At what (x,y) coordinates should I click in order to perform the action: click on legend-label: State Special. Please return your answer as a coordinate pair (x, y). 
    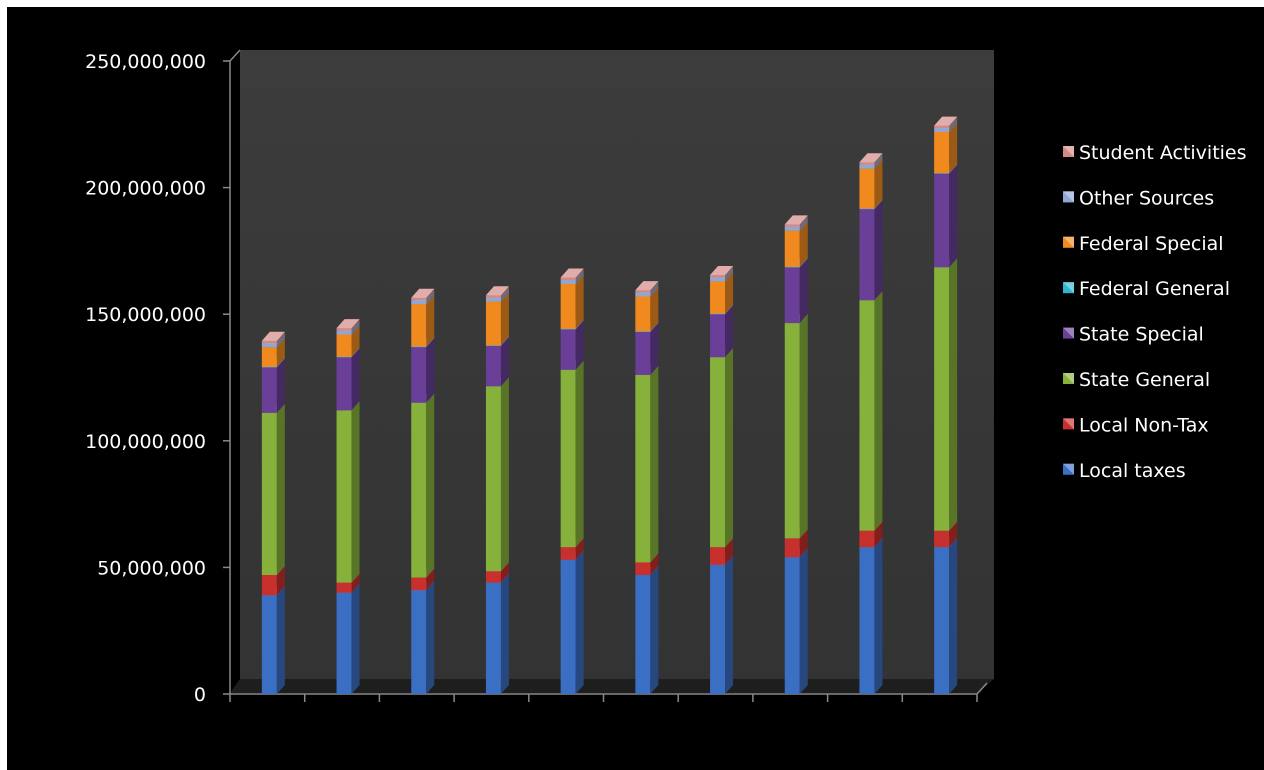
    Looking at the image, I should click on (1141, 335).